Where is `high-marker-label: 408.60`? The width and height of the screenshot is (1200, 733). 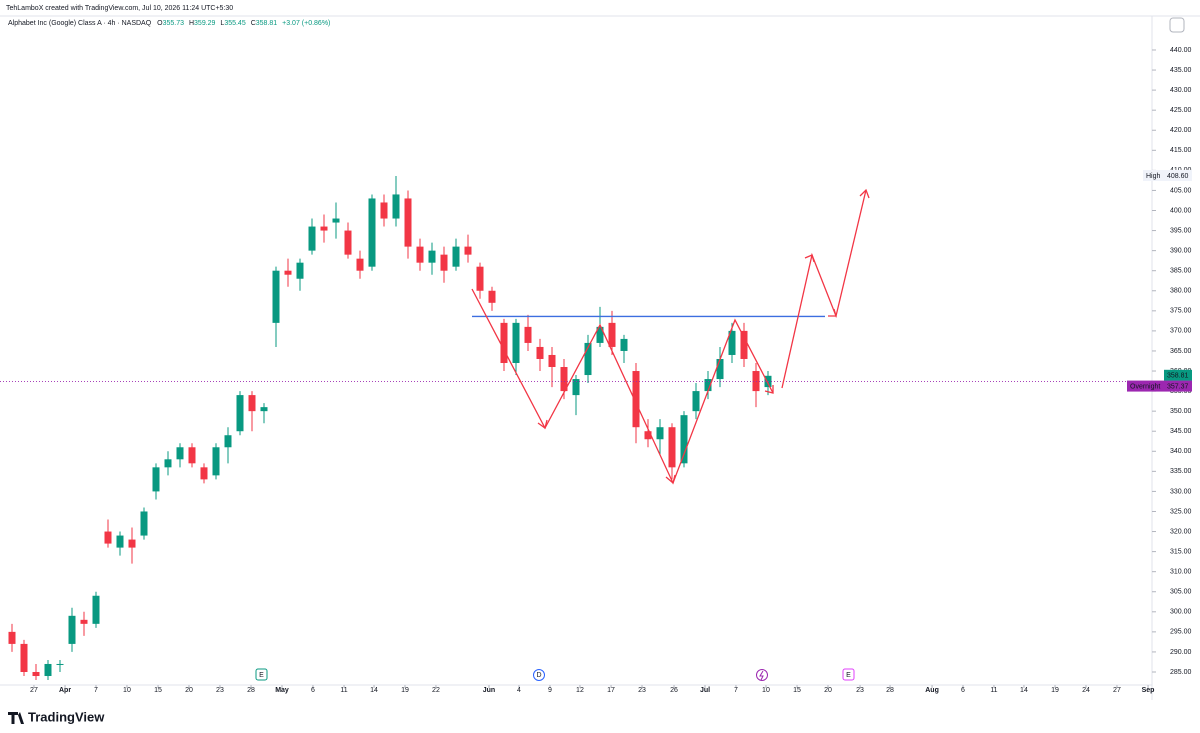
high-marker-label: 408.60 is located at coordinates (1178, 176).